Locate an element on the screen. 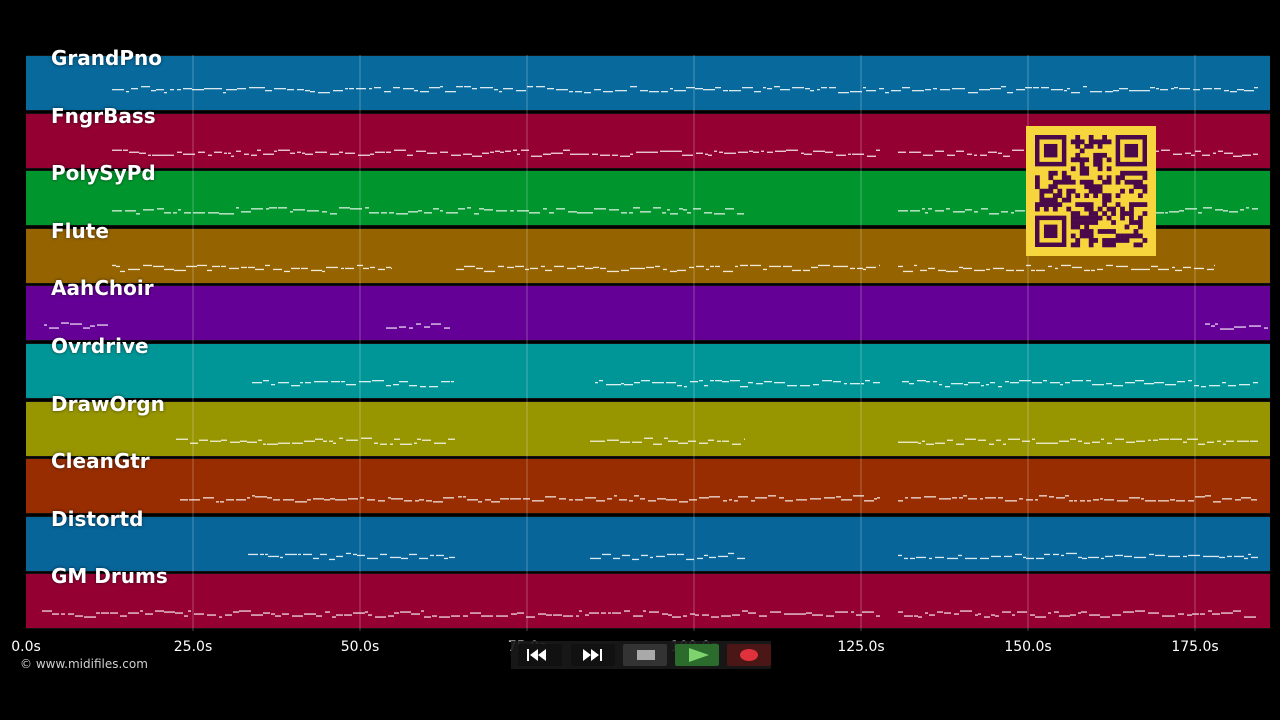 Image resolution: width=1280 pixels, height=720 pixels. fast-forward-button is located at coordinates (593, 655).